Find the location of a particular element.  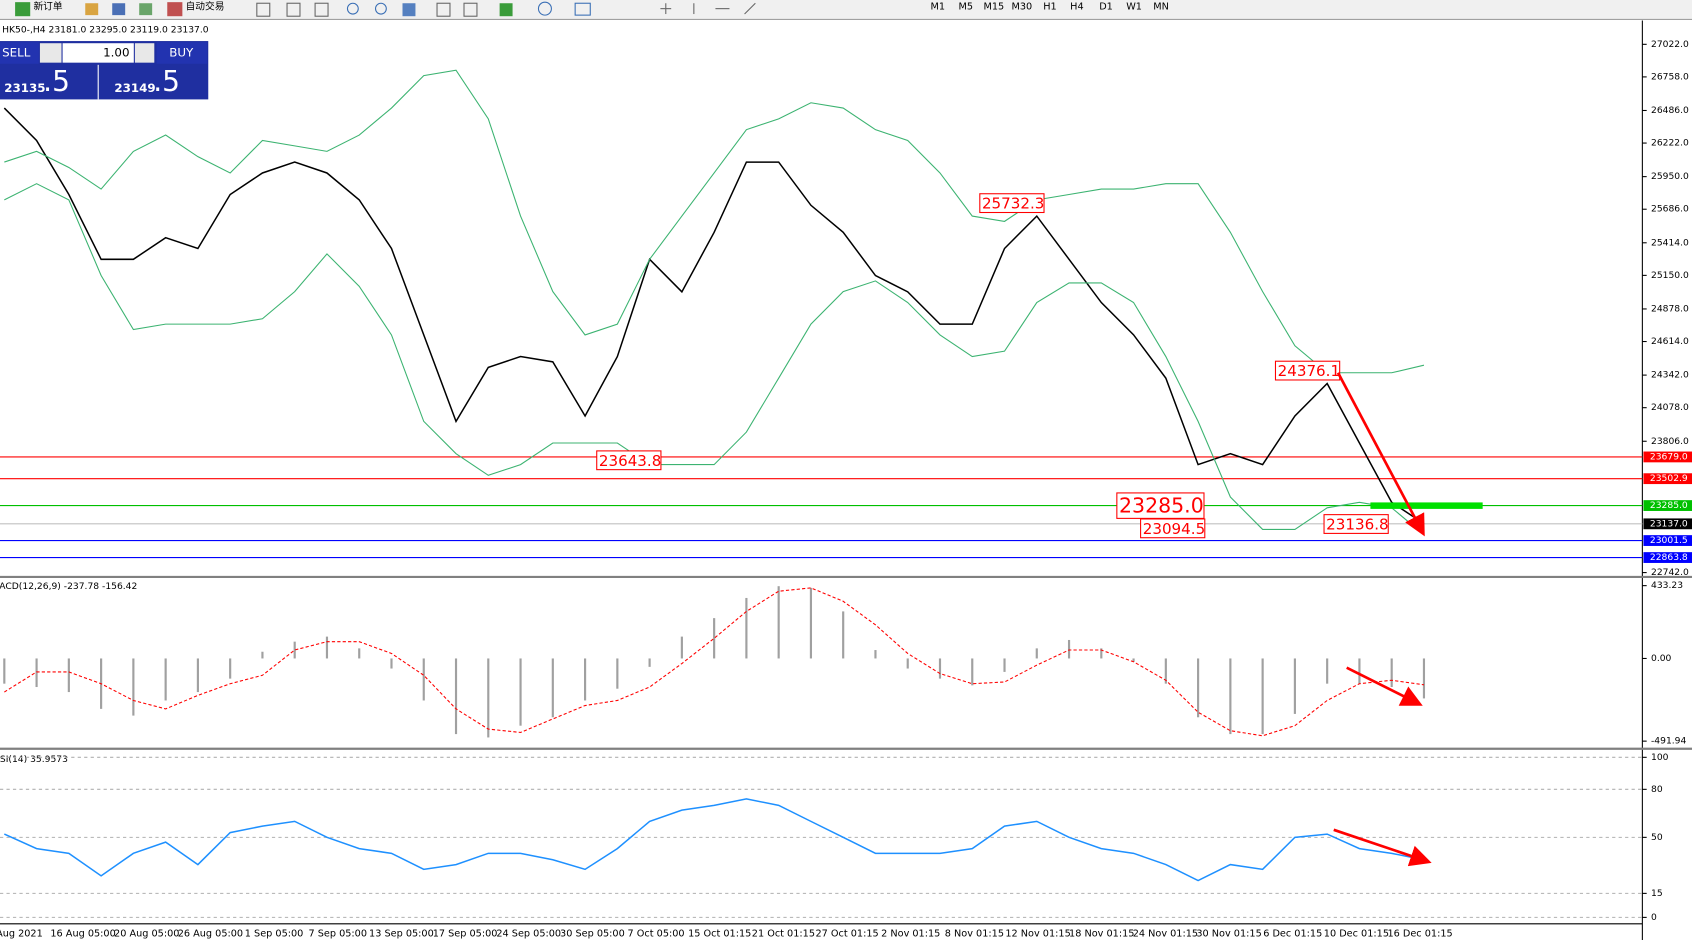

y-tick-label: 24614.0 is located at coordinates (1670, 341).